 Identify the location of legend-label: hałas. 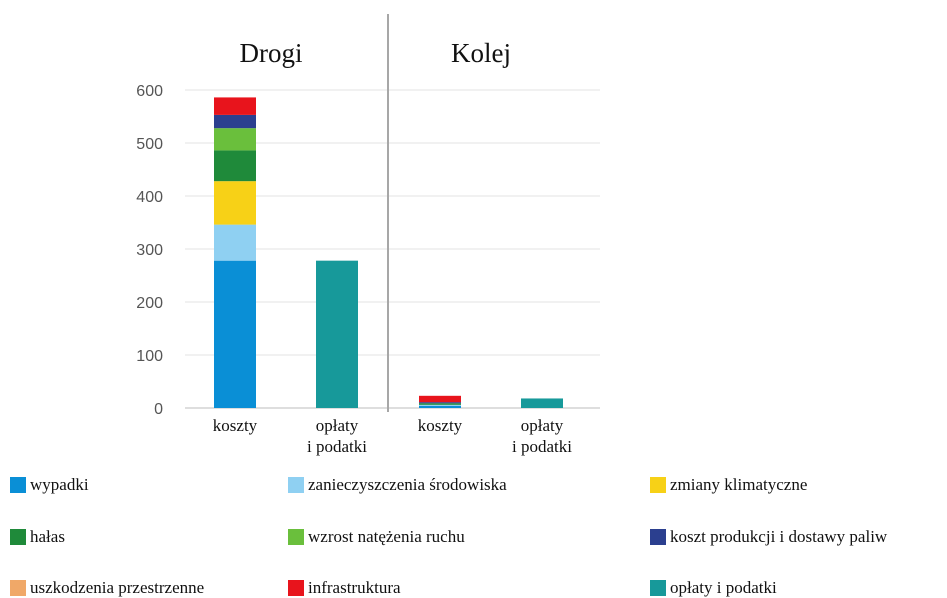
(47, 536).